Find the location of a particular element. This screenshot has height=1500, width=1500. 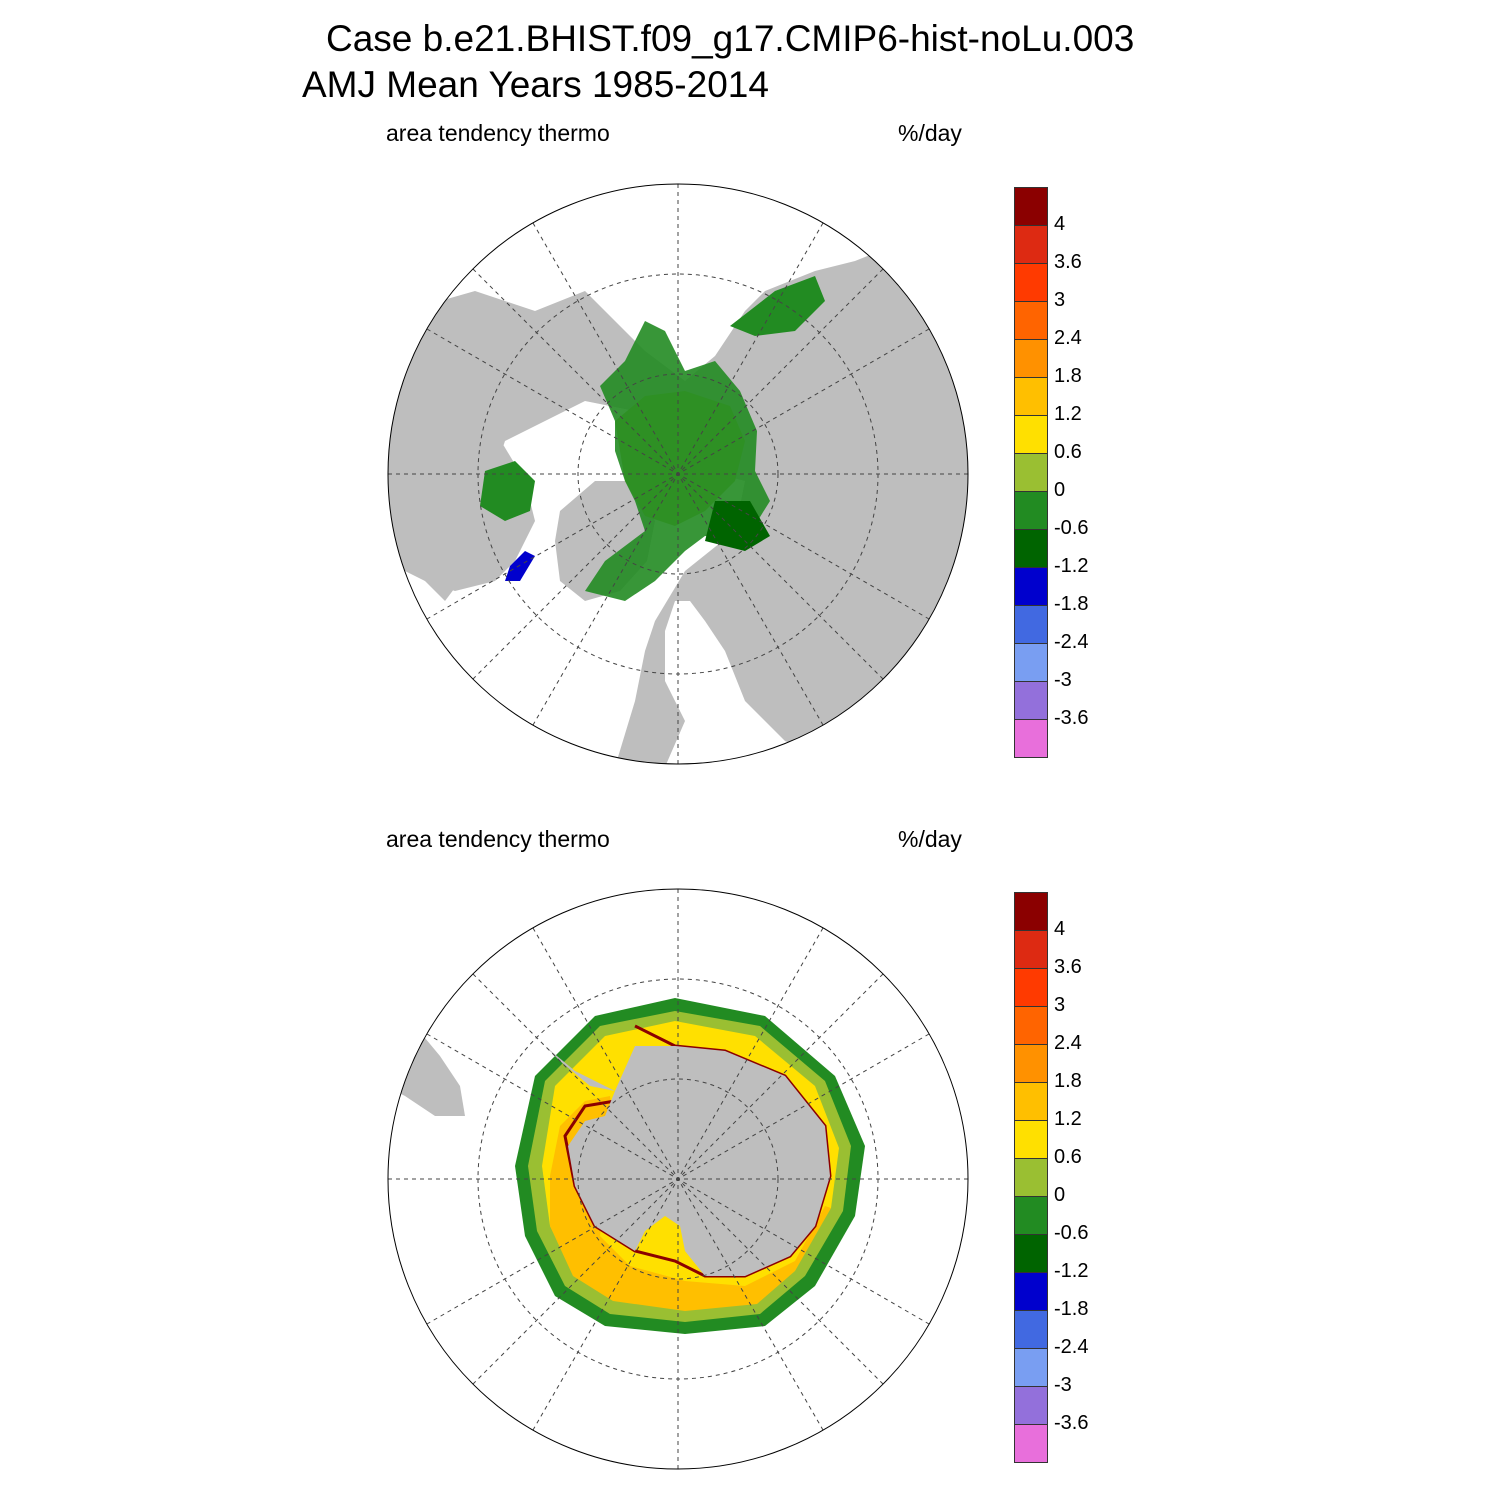

south-colorbar-tick-label: -1.8 is located at coordinates (1071, 1309).